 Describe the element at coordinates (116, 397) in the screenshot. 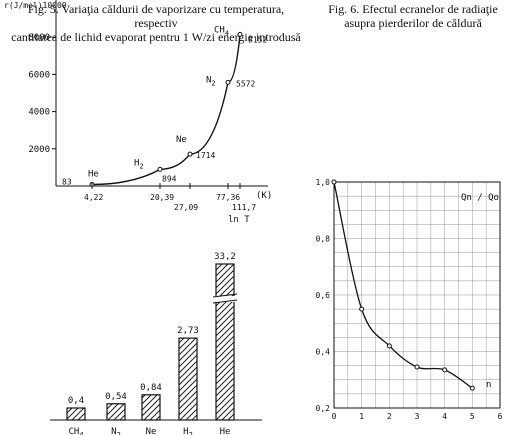

I see `bar-value-label: 0,54` at that location.